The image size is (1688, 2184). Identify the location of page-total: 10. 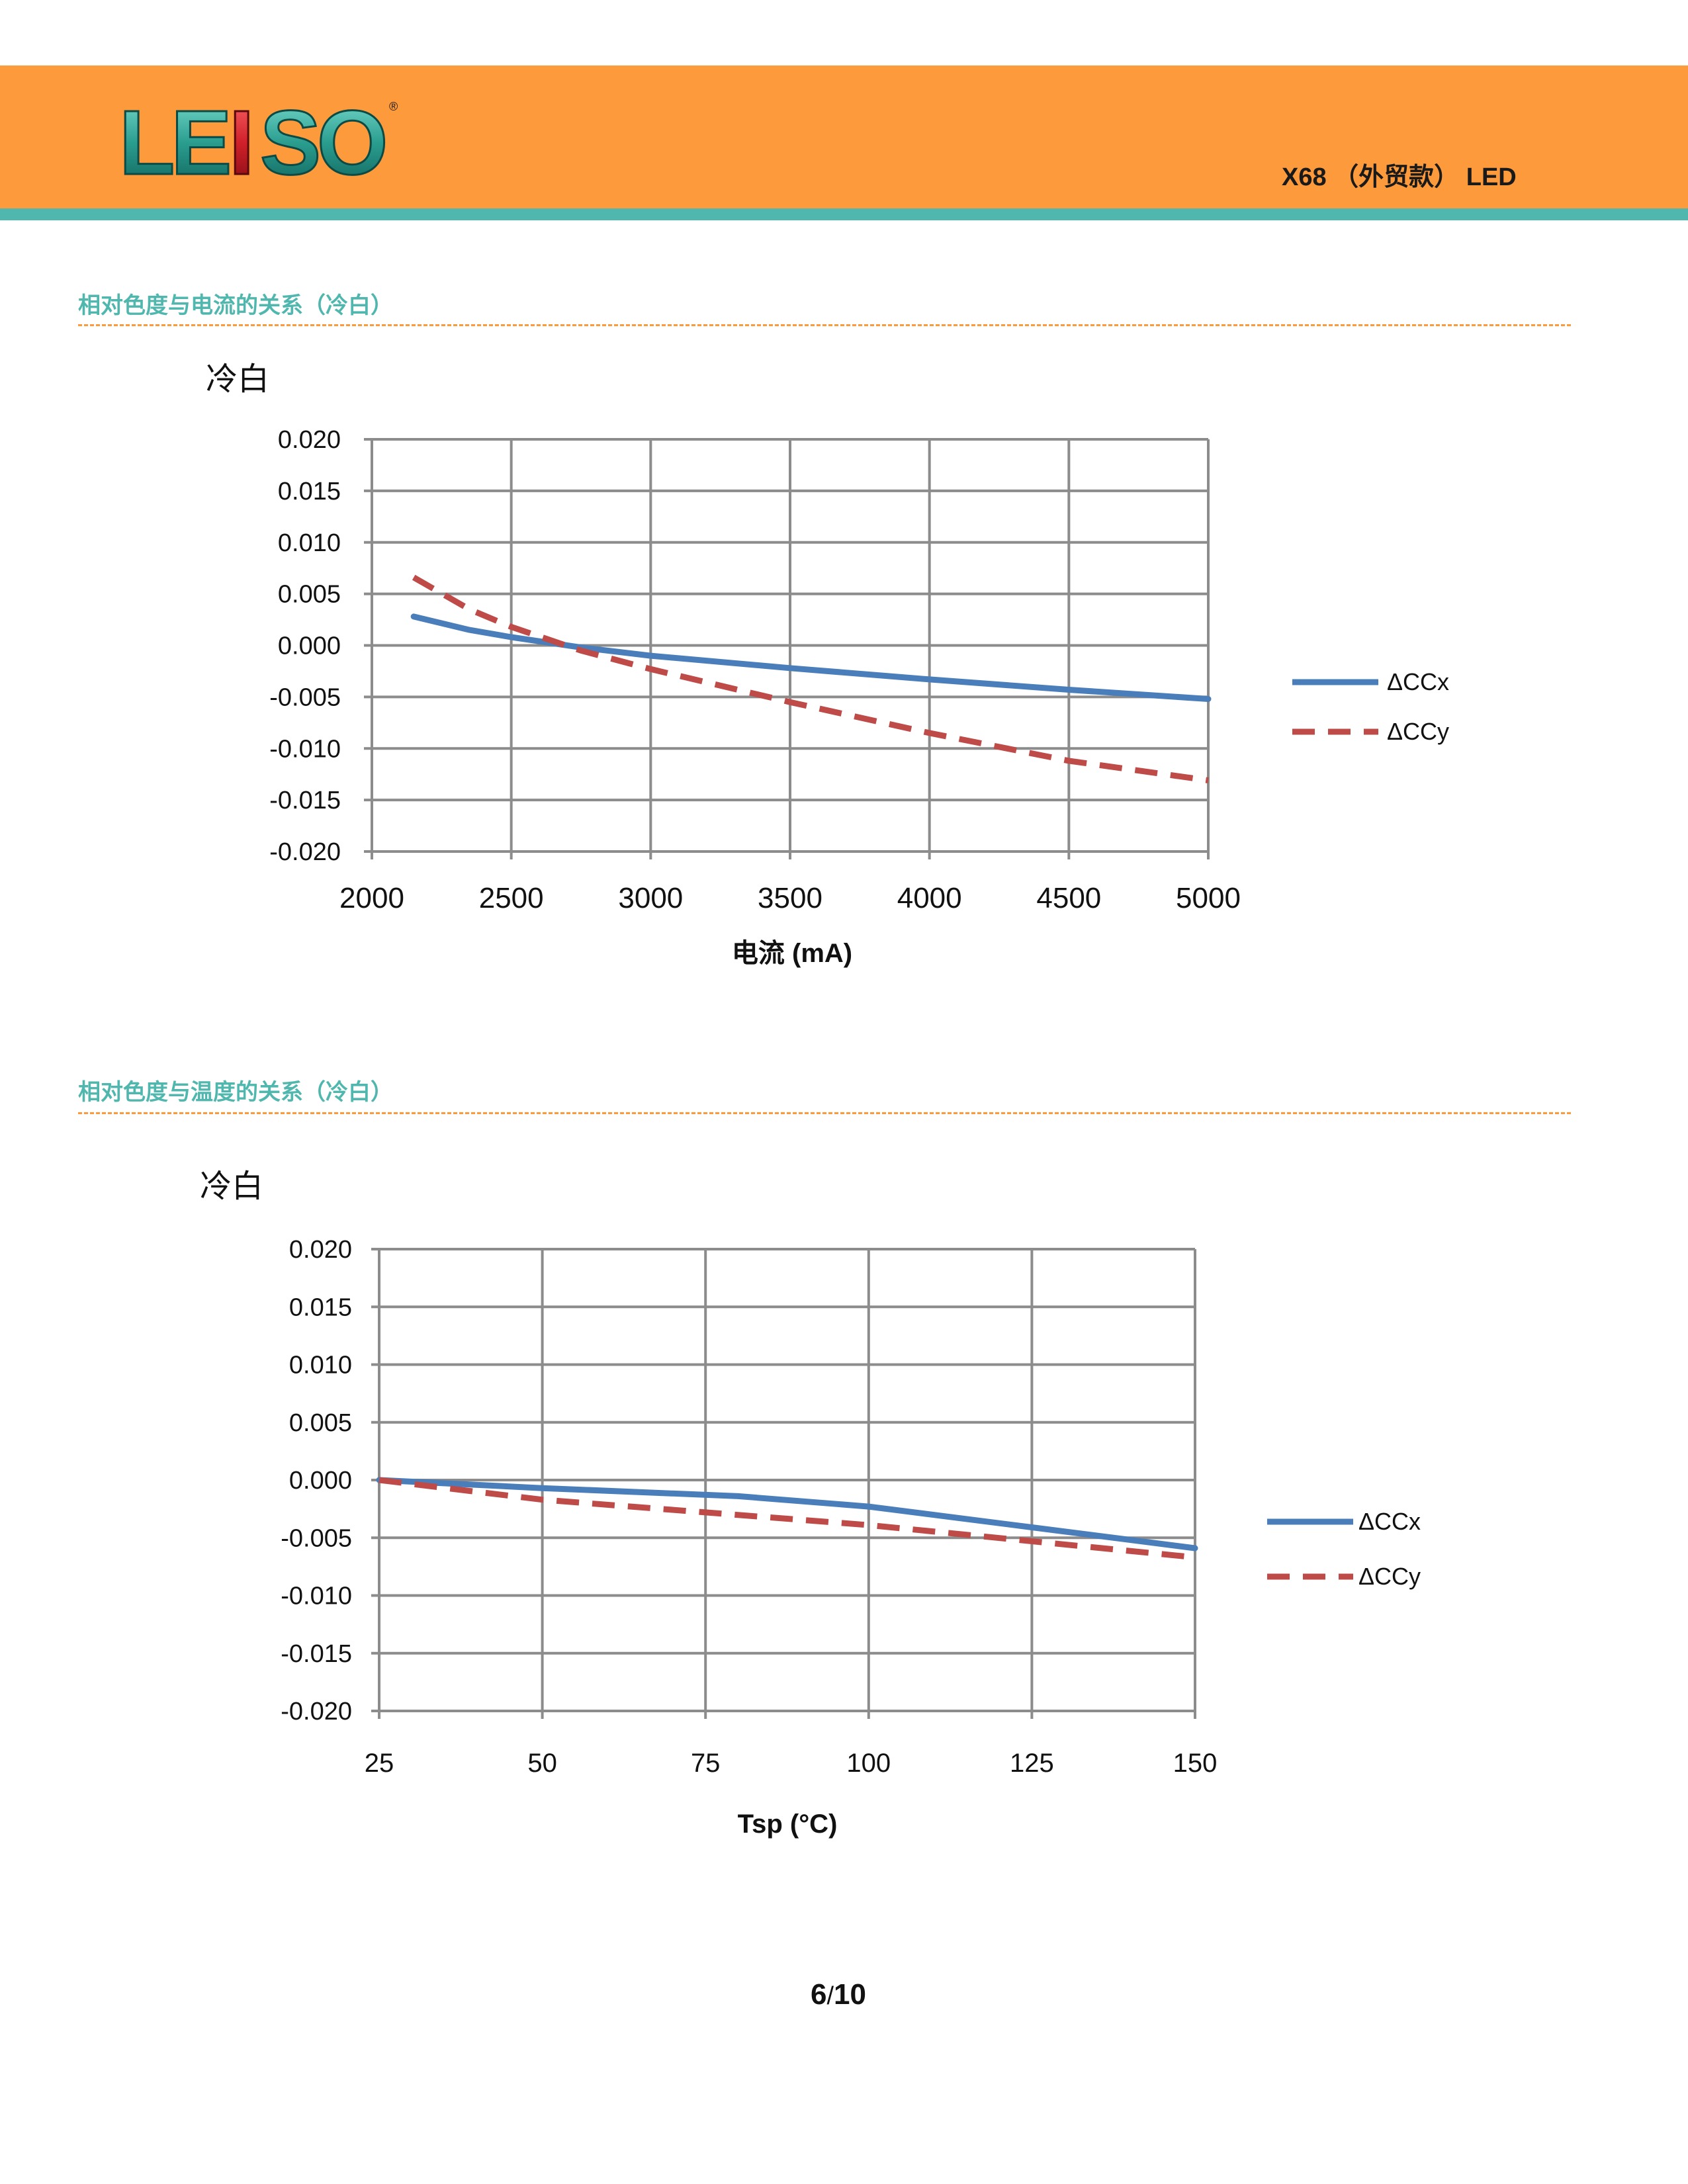
(850, 1994).